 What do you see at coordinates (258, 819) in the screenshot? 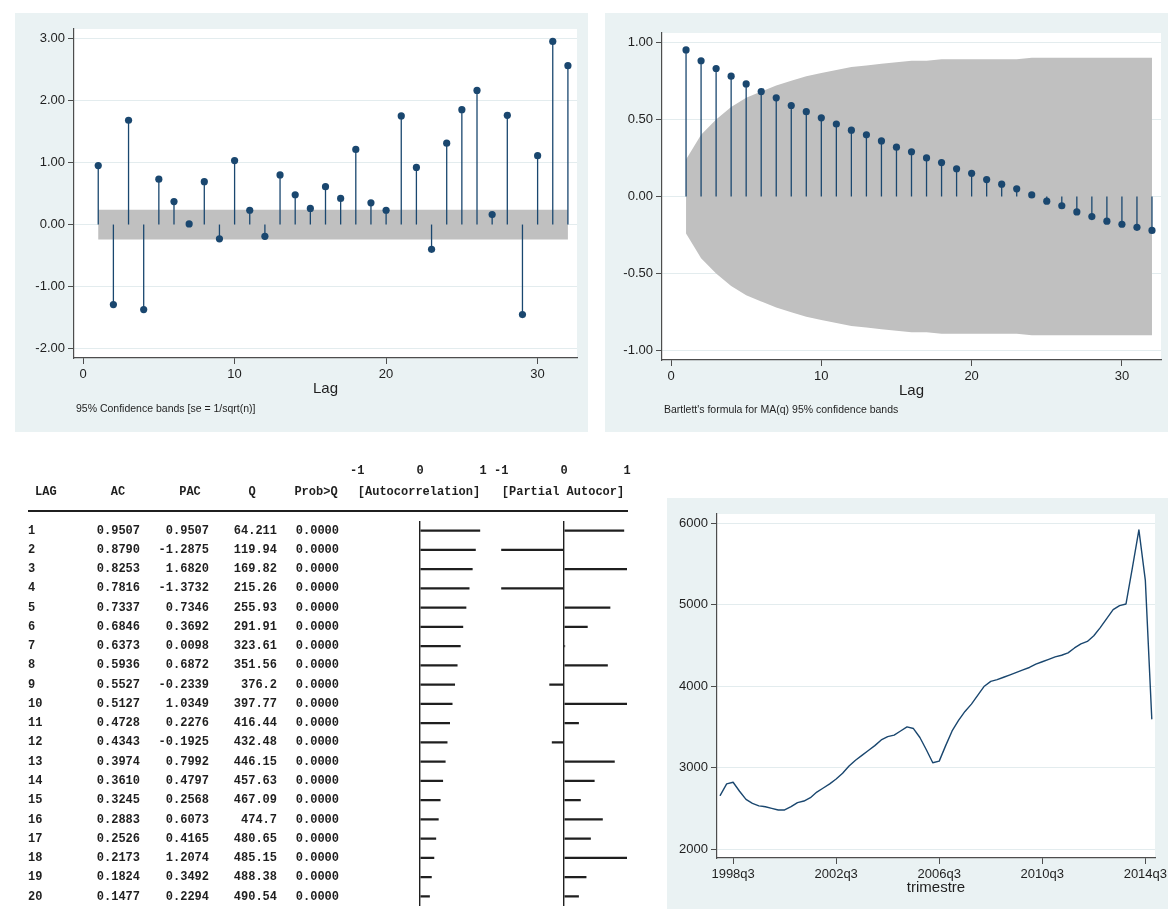
I see `data-label: 474.7` at bounding box center [258, 819].